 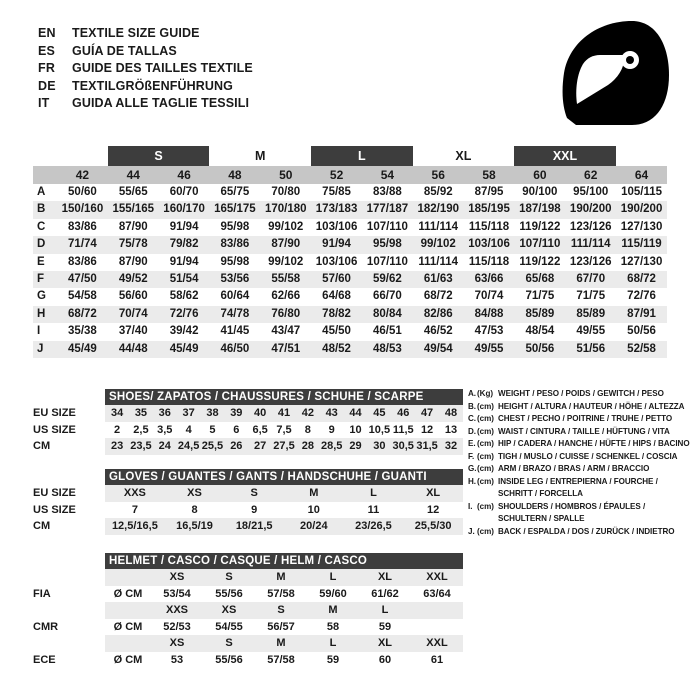 What do you see at coordinates (472, 431) in the screenshot?
I see `legend-key: D.` at bounding box center [472, 431].